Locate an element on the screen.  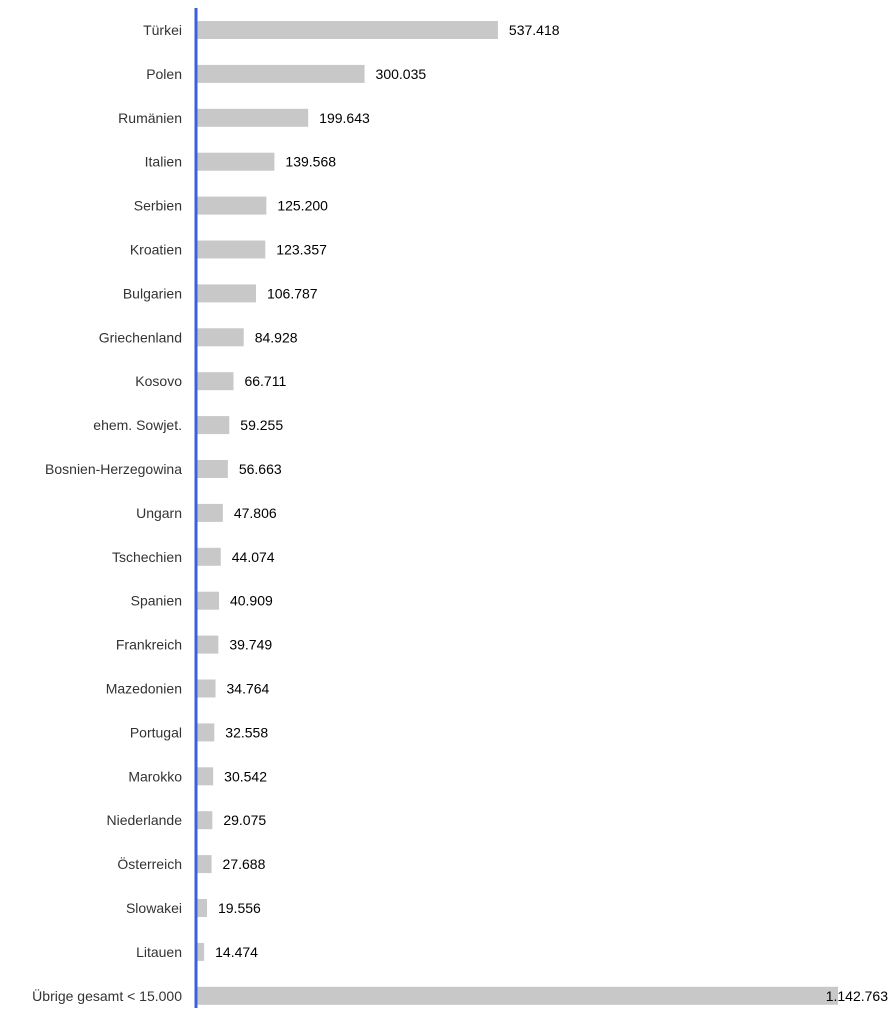
category-label: ehem. Sowjet. is located at coordinates (137, 425).